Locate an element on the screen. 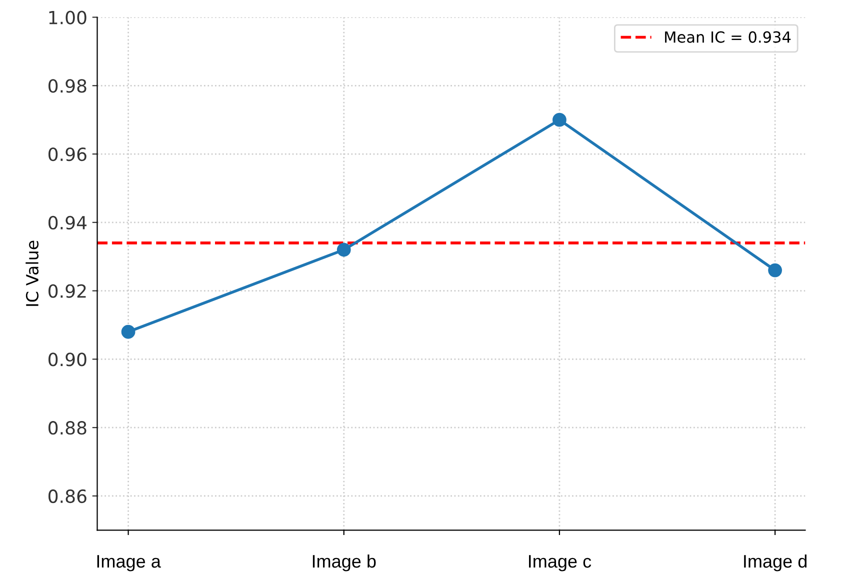  y-tick-label: 0.92 is located at coordinates (67, 291).